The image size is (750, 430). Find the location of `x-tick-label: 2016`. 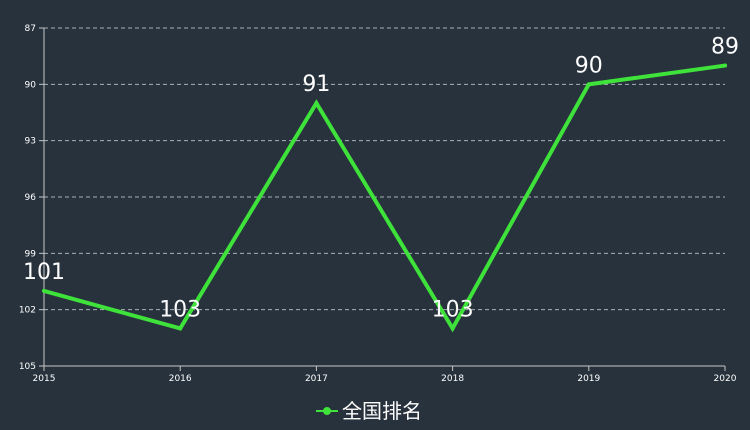

x-tick-label: 2016 is located at coordinates (180, 379).